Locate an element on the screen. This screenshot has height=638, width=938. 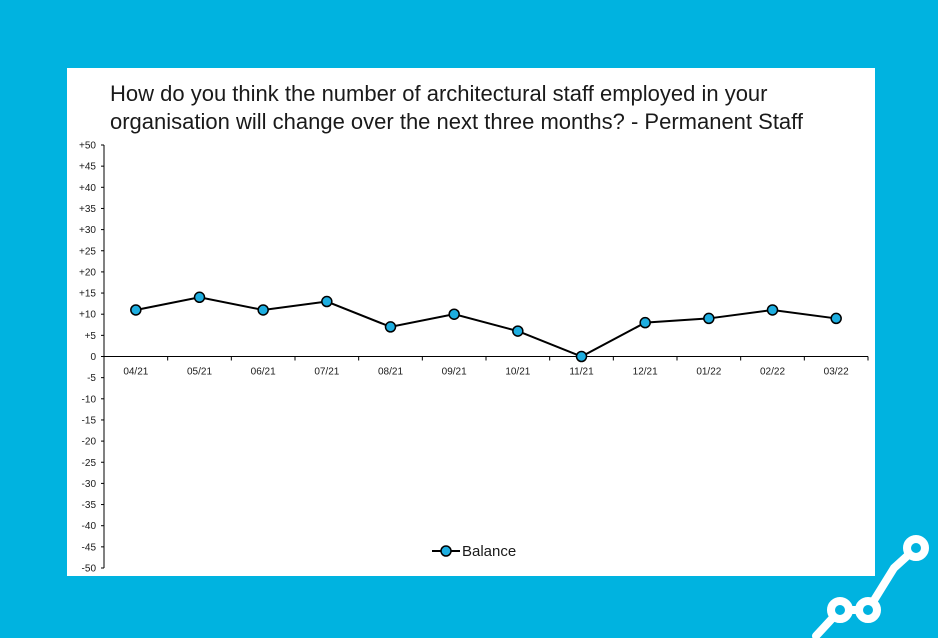
x-tick-label: 11/21 is located at coordinates (581, 372).